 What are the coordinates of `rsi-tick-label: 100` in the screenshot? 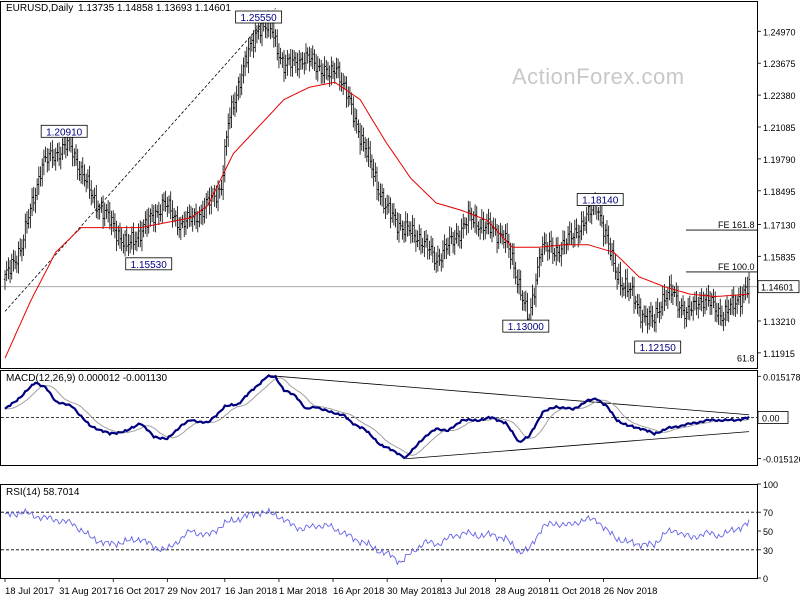 It's located at (770, 485).